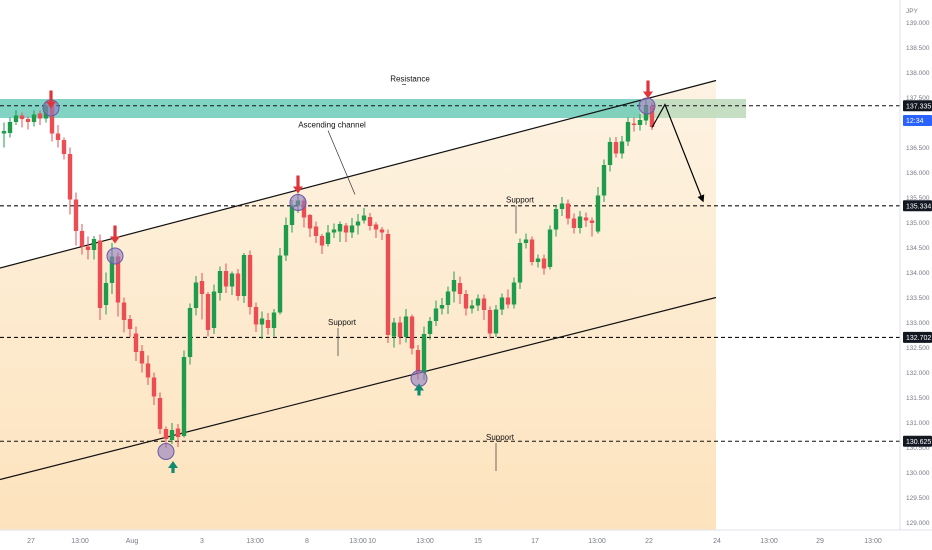 The height and width of the screenshot is (550, 932). Describe the element at coordinates (358, 541) in the screenshot. I see `x-tick-label: 13:00` at that location.